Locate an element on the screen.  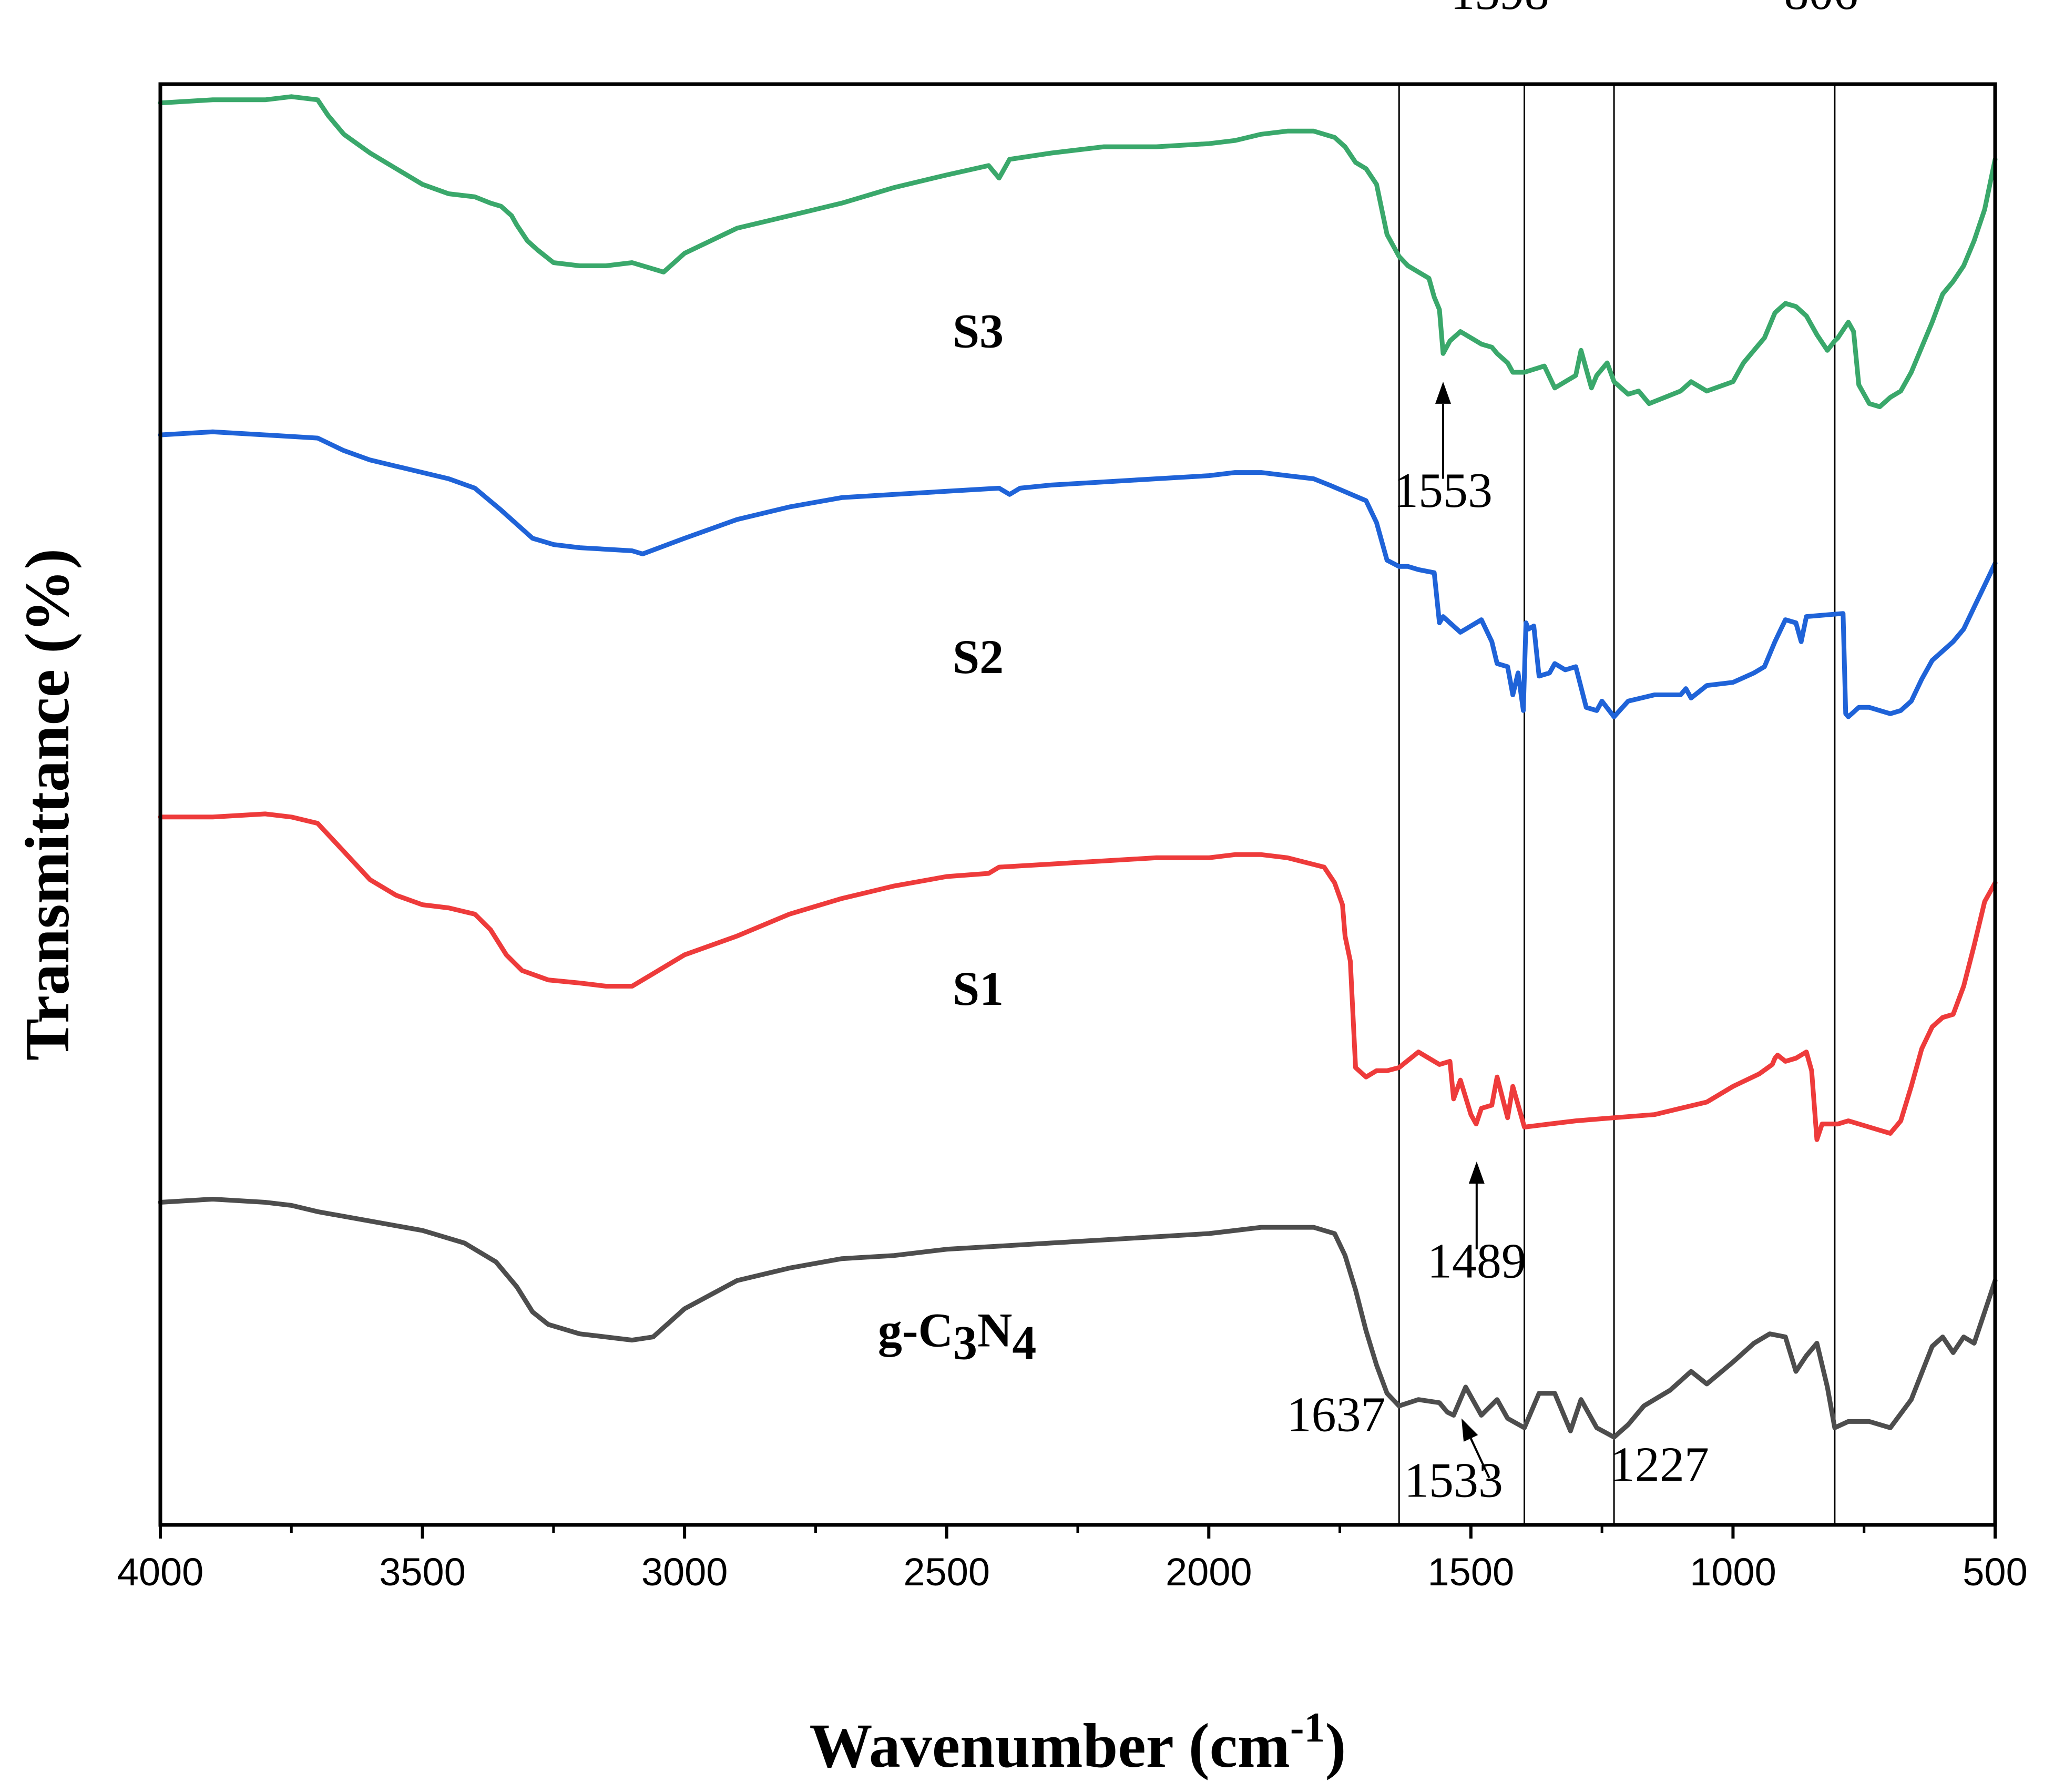
peak-label-1553: 1553 is located at coordinates (1444, 490).